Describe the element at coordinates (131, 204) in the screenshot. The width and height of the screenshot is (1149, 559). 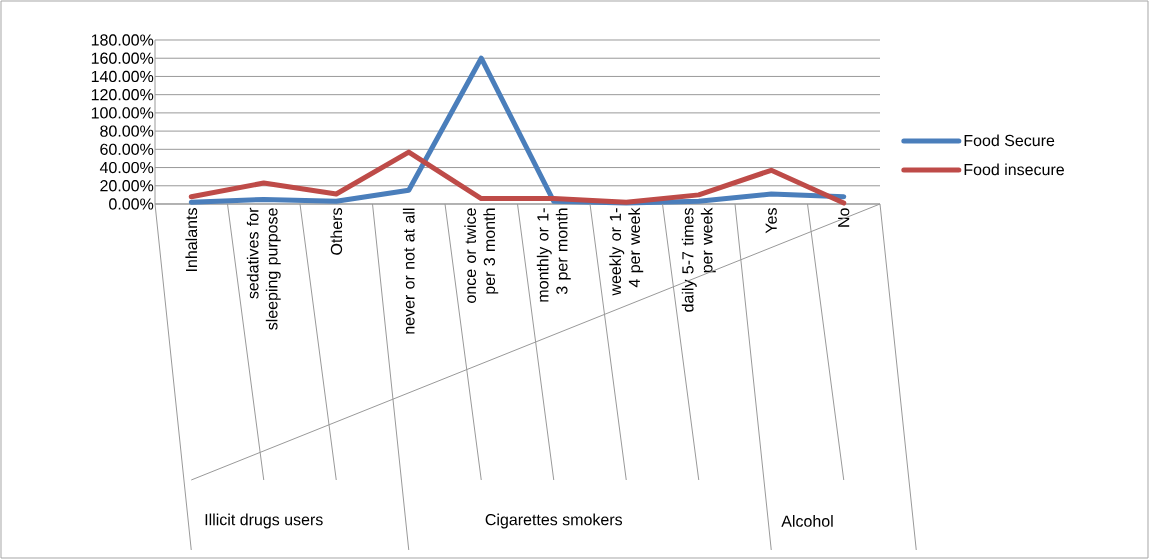
I see `y-tick-label: 0.00%` at that location.